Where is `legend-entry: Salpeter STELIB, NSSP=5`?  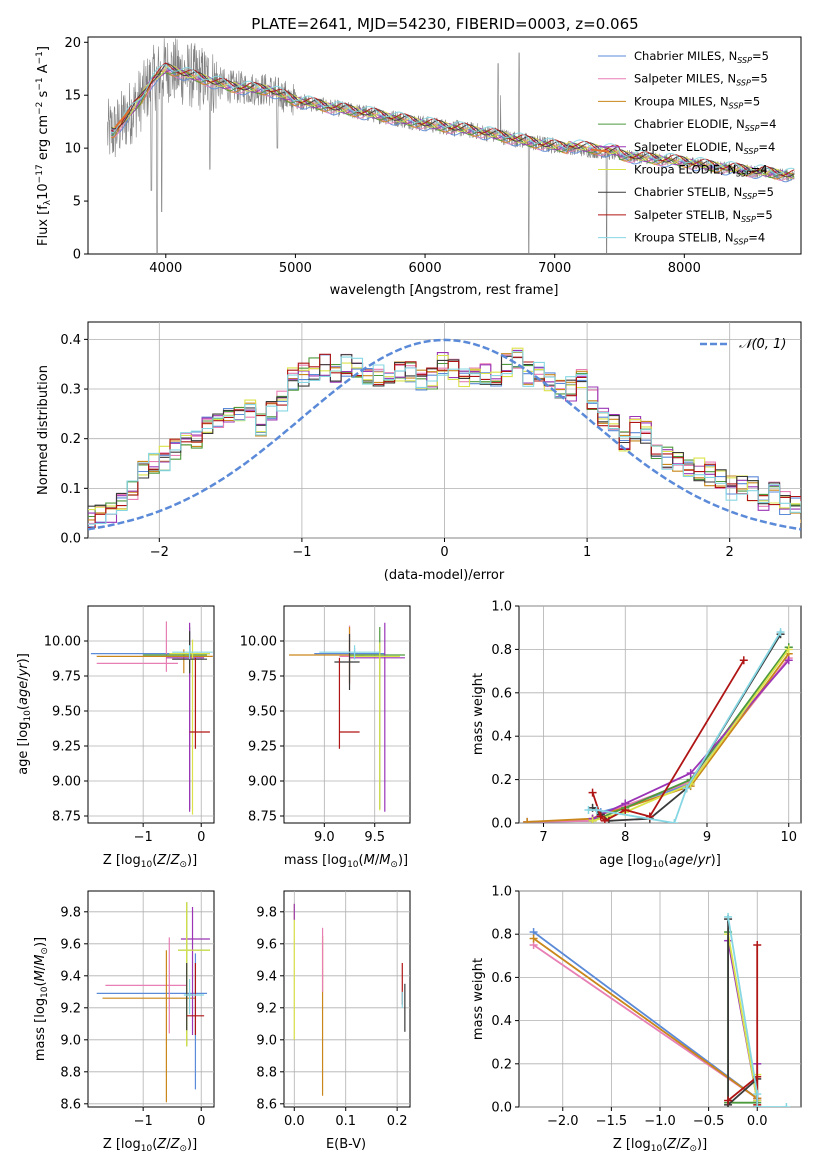
legend-entry: Salpeter STELIB, NSSP=5 is located at coordinates (703, 216).